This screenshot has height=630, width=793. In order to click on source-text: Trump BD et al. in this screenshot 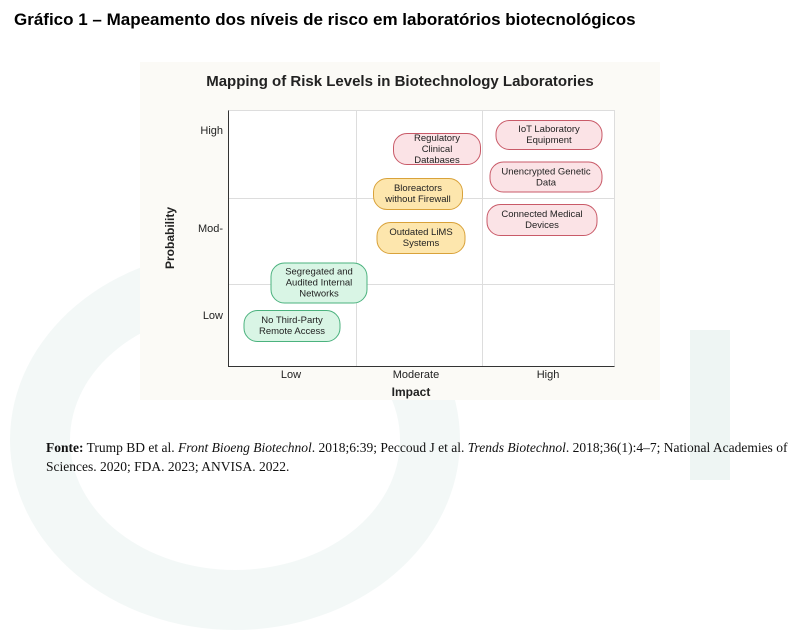, I will do `click(131, 447)`.